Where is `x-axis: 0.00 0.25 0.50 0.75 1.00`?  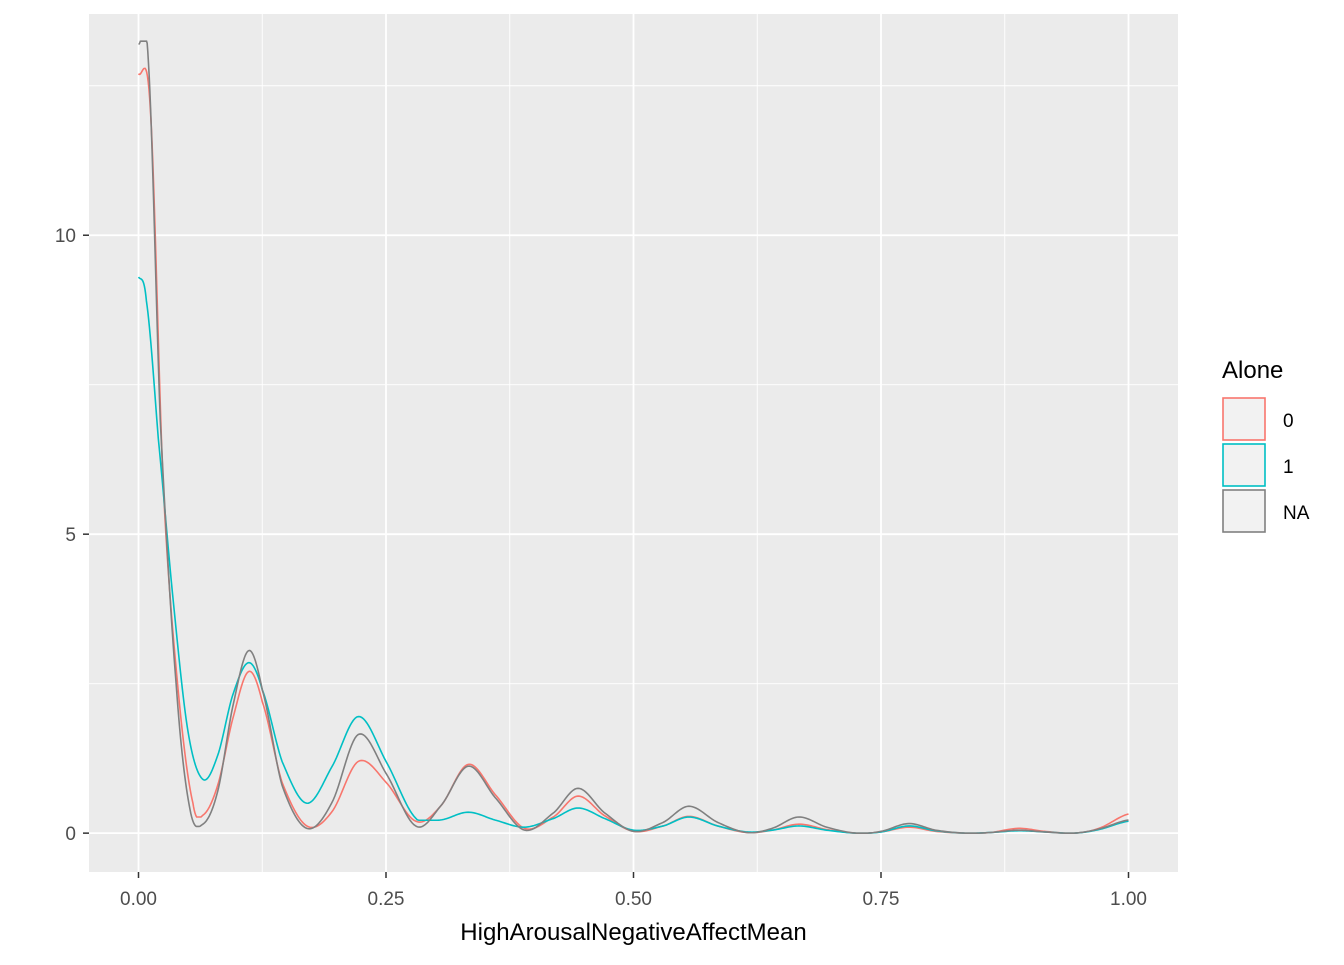 x-axis: 0.00 0.25 0.50 0.75 1.00 is located at coordinates (633, 891).